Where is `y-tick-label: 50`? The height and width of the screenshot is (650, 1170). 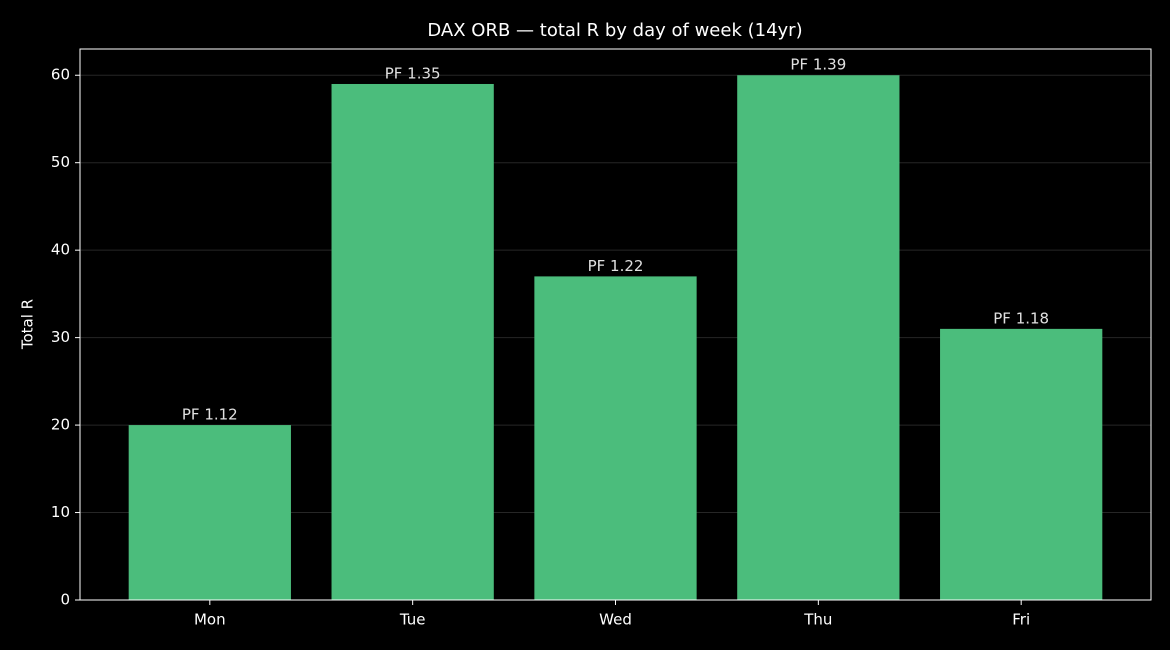 y-tick-label: 50 is located at coordinates (60, 162).